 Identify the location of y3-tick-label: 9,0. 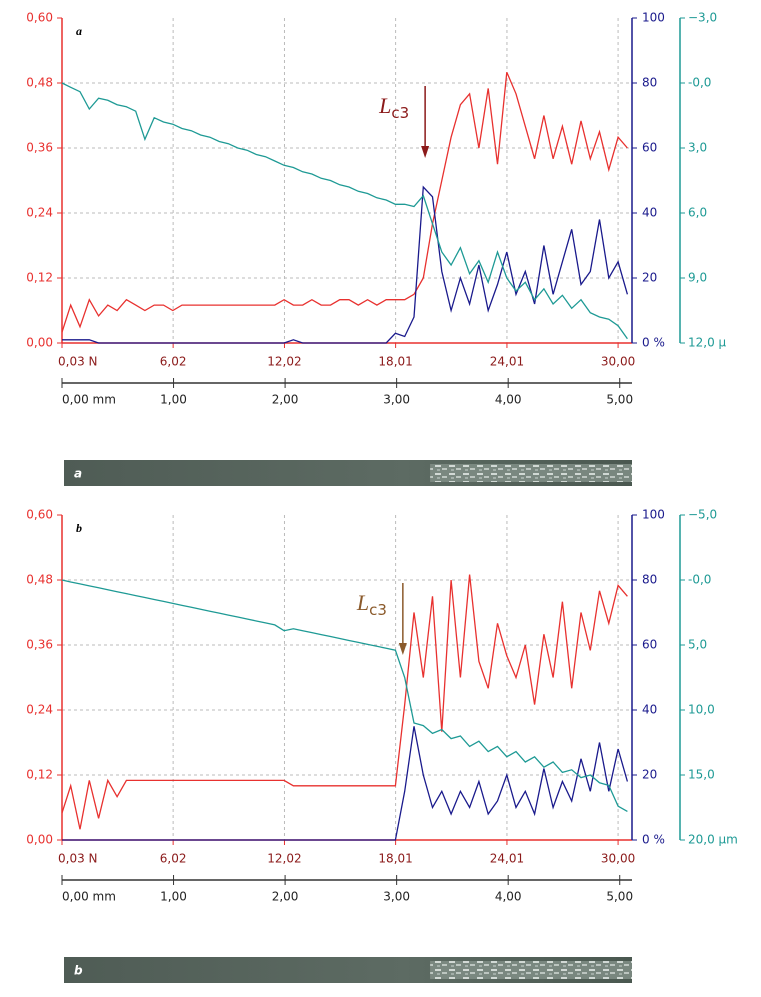
(697, 278).